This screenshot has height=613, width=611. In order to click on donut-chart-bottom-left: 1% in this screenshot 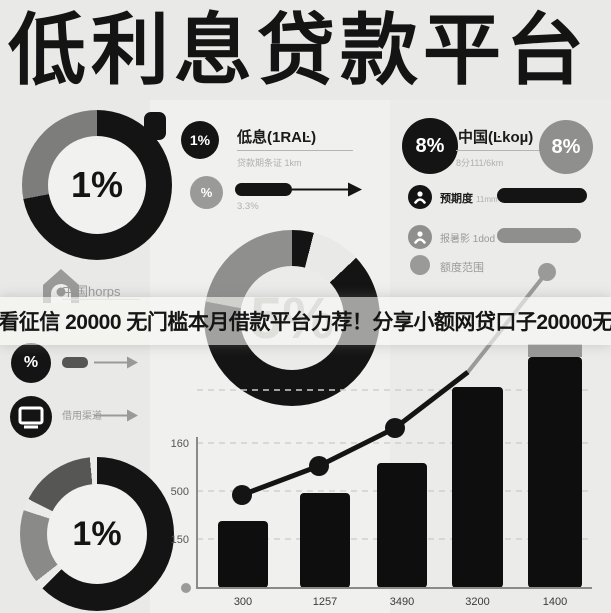, I will do `click(97, 534)`.